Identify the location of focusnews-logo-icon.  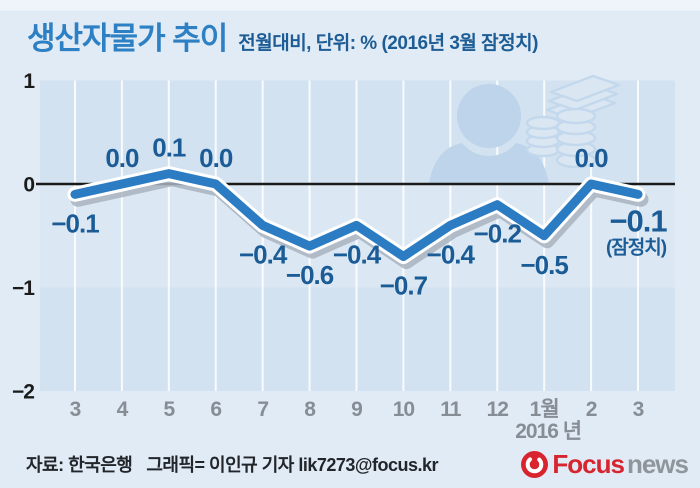
(535, 464).